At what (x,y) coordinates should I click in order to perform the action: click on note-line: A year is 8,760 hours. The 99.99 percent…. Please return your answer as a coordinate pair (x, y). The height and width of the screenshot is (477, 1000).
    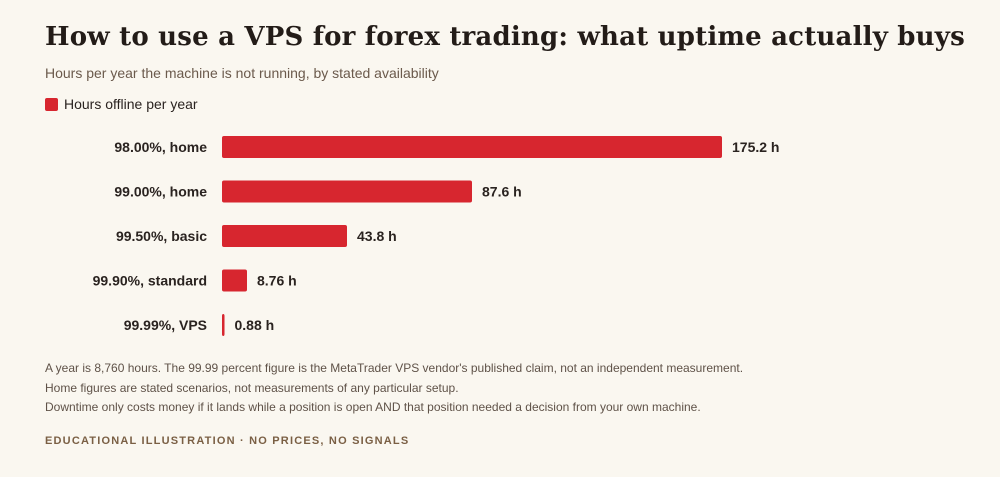
    Looking at the image, I should click on (394, 368).